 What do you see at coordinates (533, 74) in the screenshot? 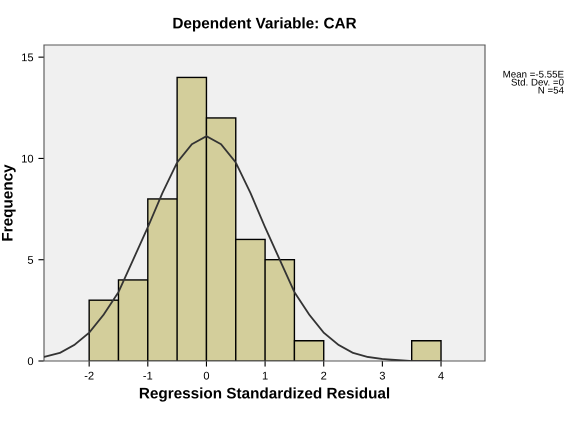
I see `text: Mean =-5.55E` at bounding box center [533, 74].